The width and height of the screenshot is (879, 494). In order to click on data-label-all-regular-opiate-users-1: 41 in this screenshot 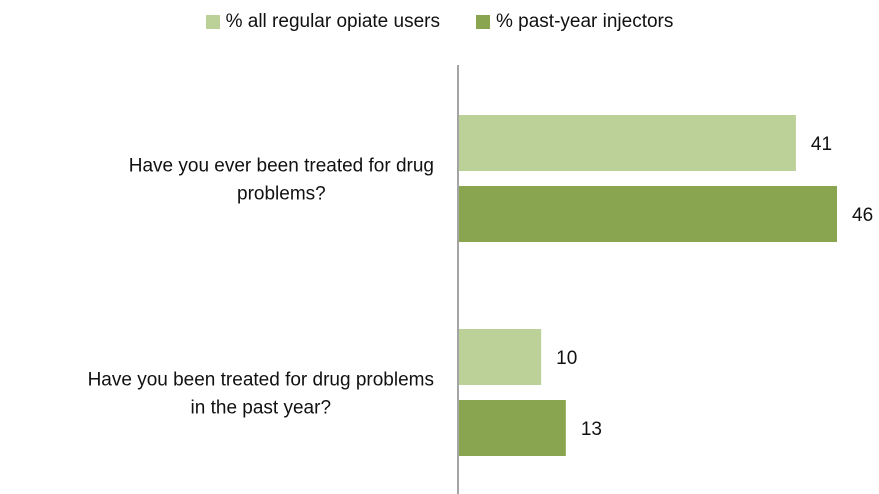, I will do `click(821, 144)`.